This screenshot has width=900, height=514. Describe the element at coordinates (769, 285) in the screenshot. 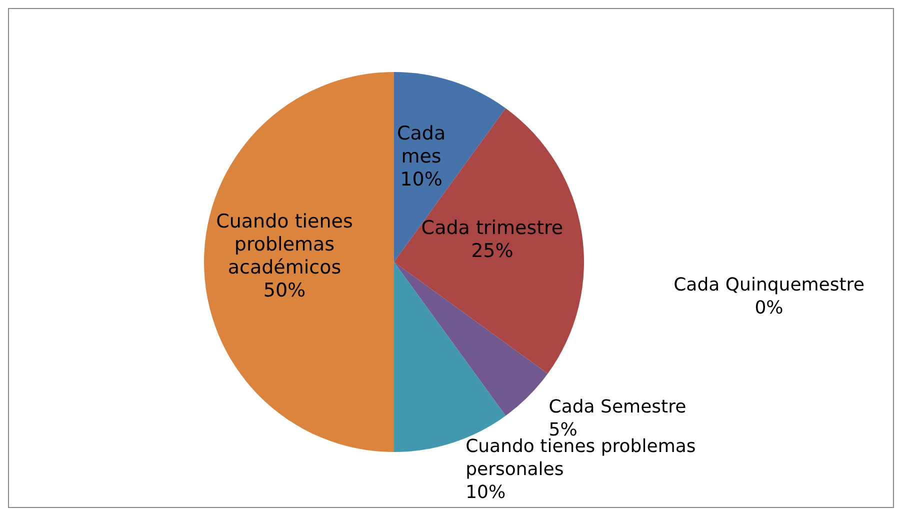

I see `category-label: Cada Quinquemestre` at that location.